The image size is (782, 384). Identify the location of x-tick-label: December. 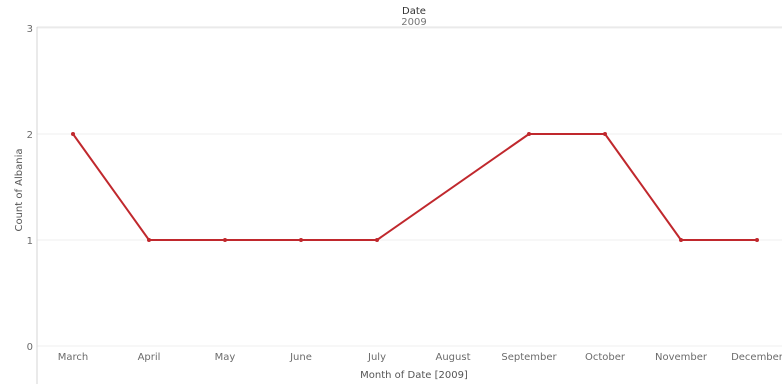
(756, 357).